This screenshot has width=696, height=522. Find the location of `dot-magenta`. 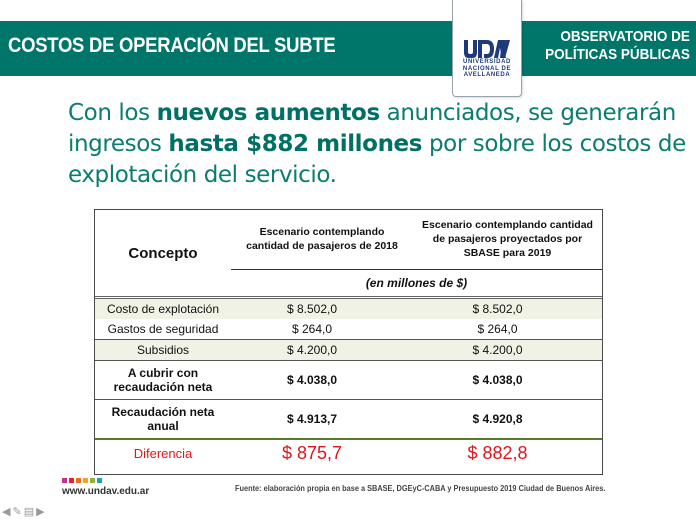

dot-magenta is located at coordinates (64, 480).